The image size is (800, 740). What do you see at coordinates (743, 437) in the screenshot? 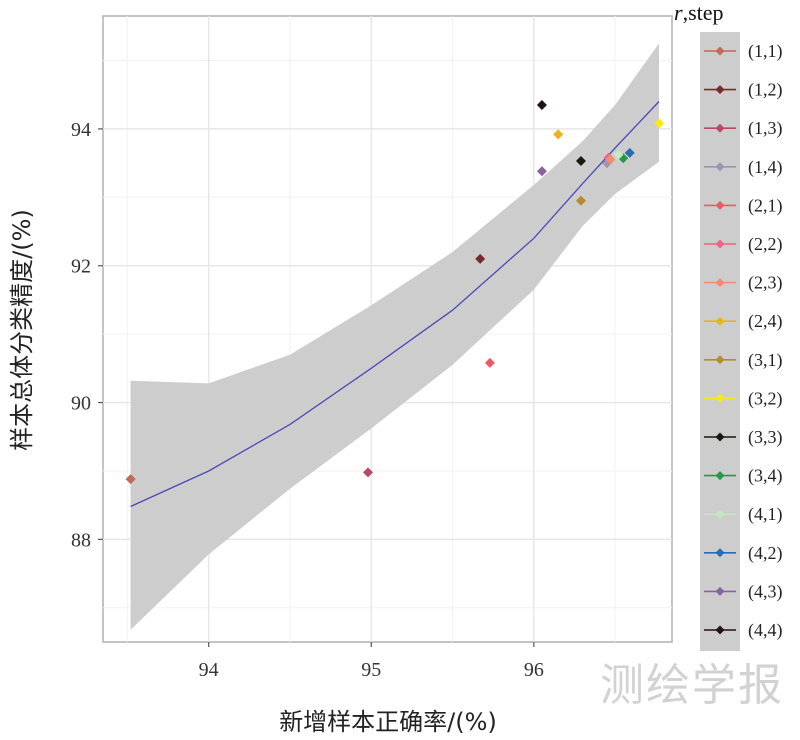
I see `legend-item: (3,3)` at bounding box center [743, 437].